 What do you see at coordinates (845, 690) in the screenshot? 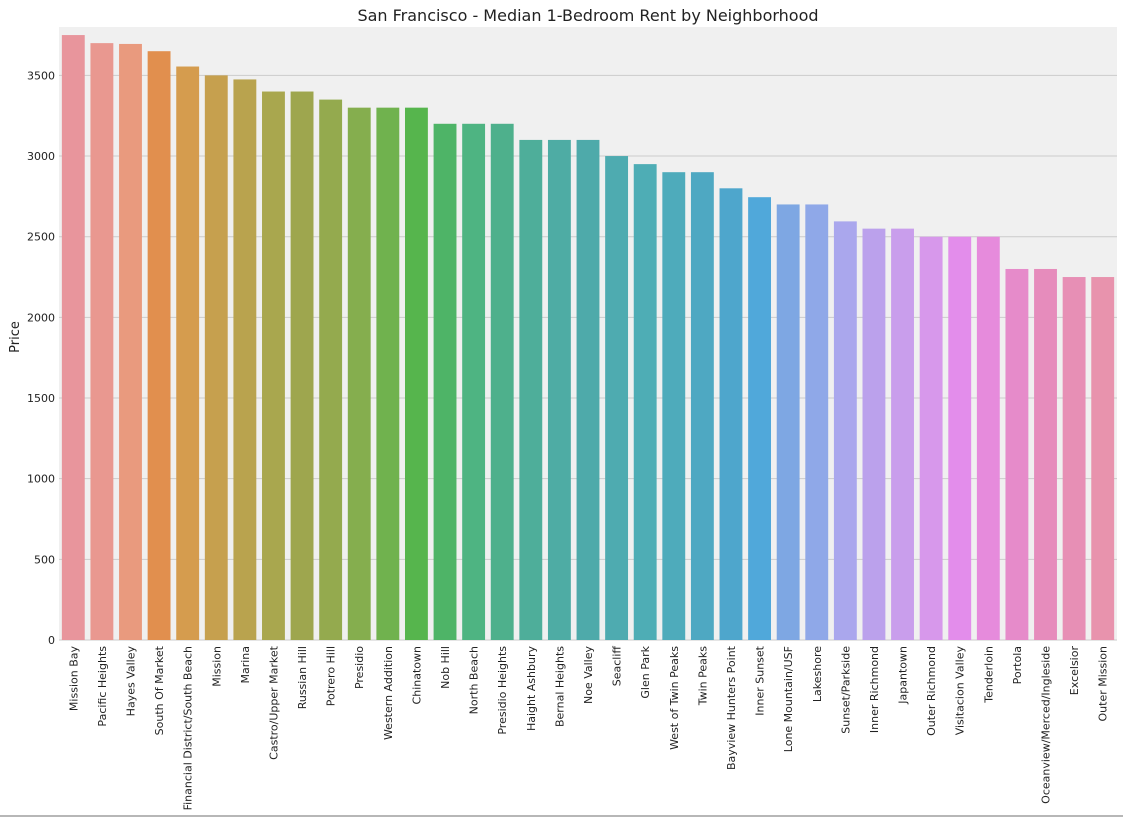
I see `x-tick-label: Sunset/Parkside` at bounding box center [845, 690].